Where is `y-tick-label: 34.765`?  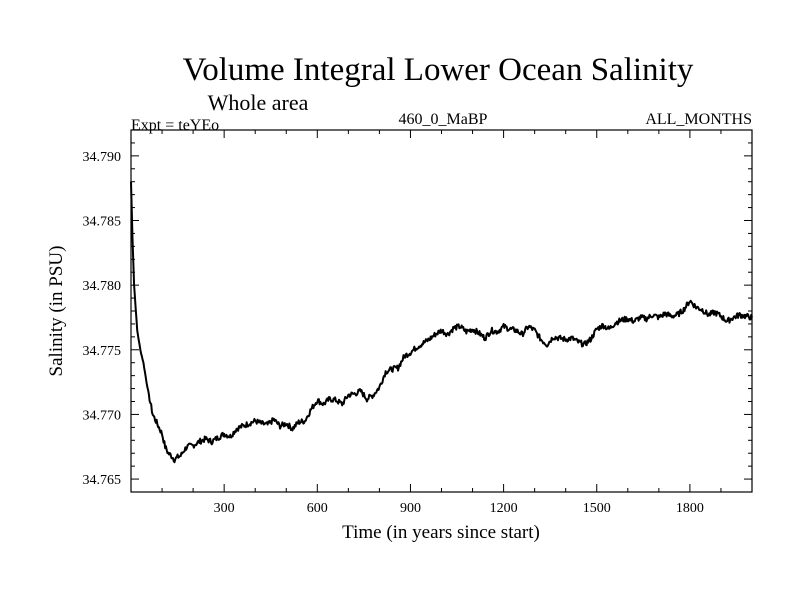 y-tick-label: 34.765 is located at coordinates (102, 480).